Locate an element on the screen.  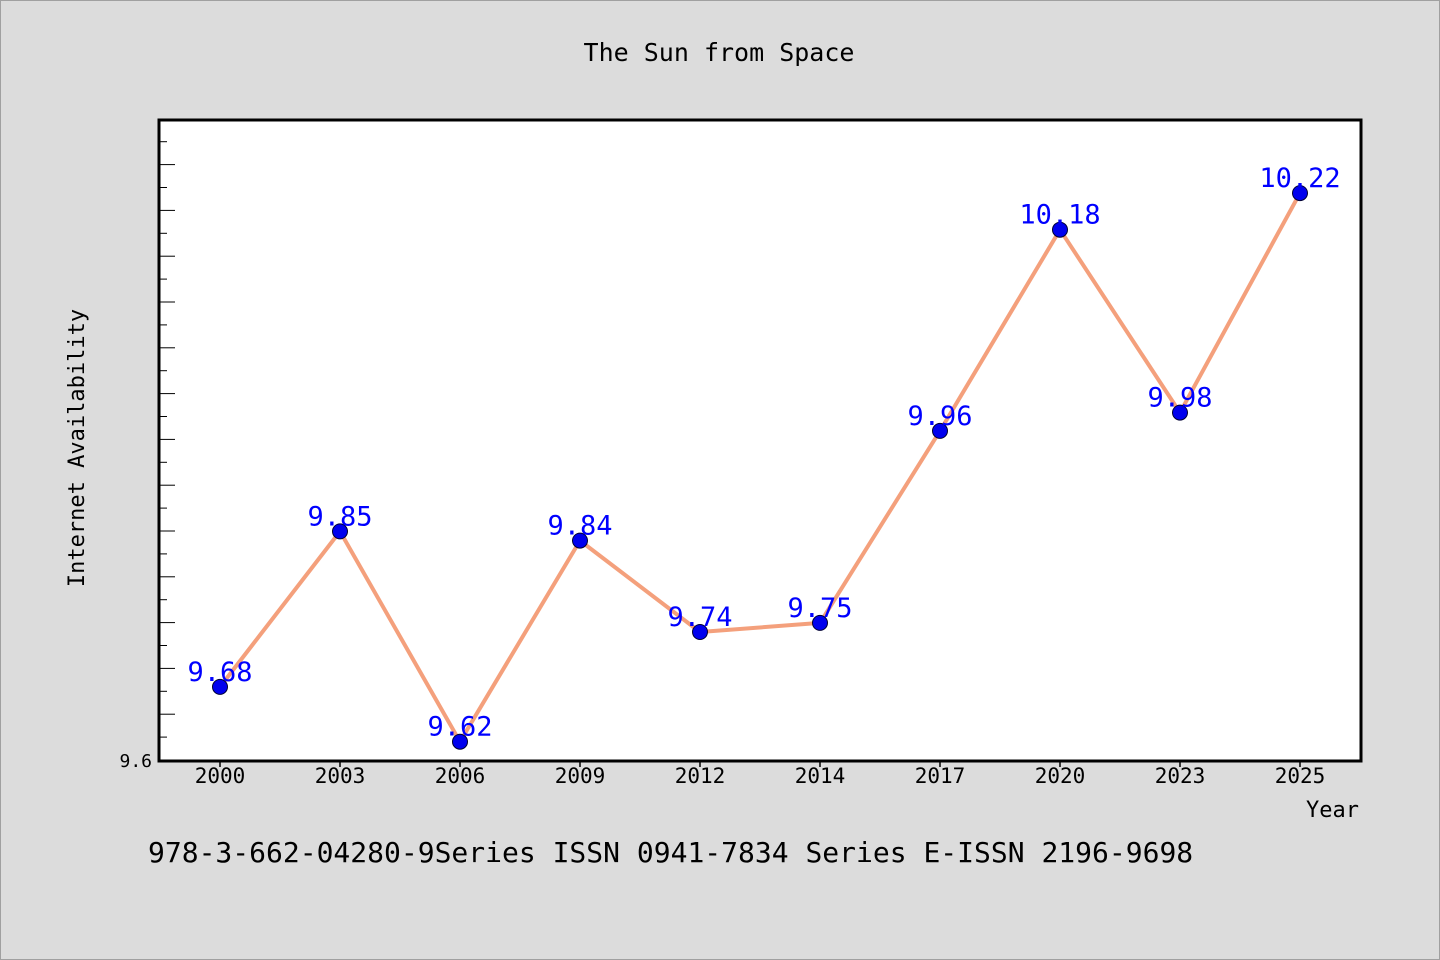
x-tick-label: 2009 is located at coordinates (580, 776).